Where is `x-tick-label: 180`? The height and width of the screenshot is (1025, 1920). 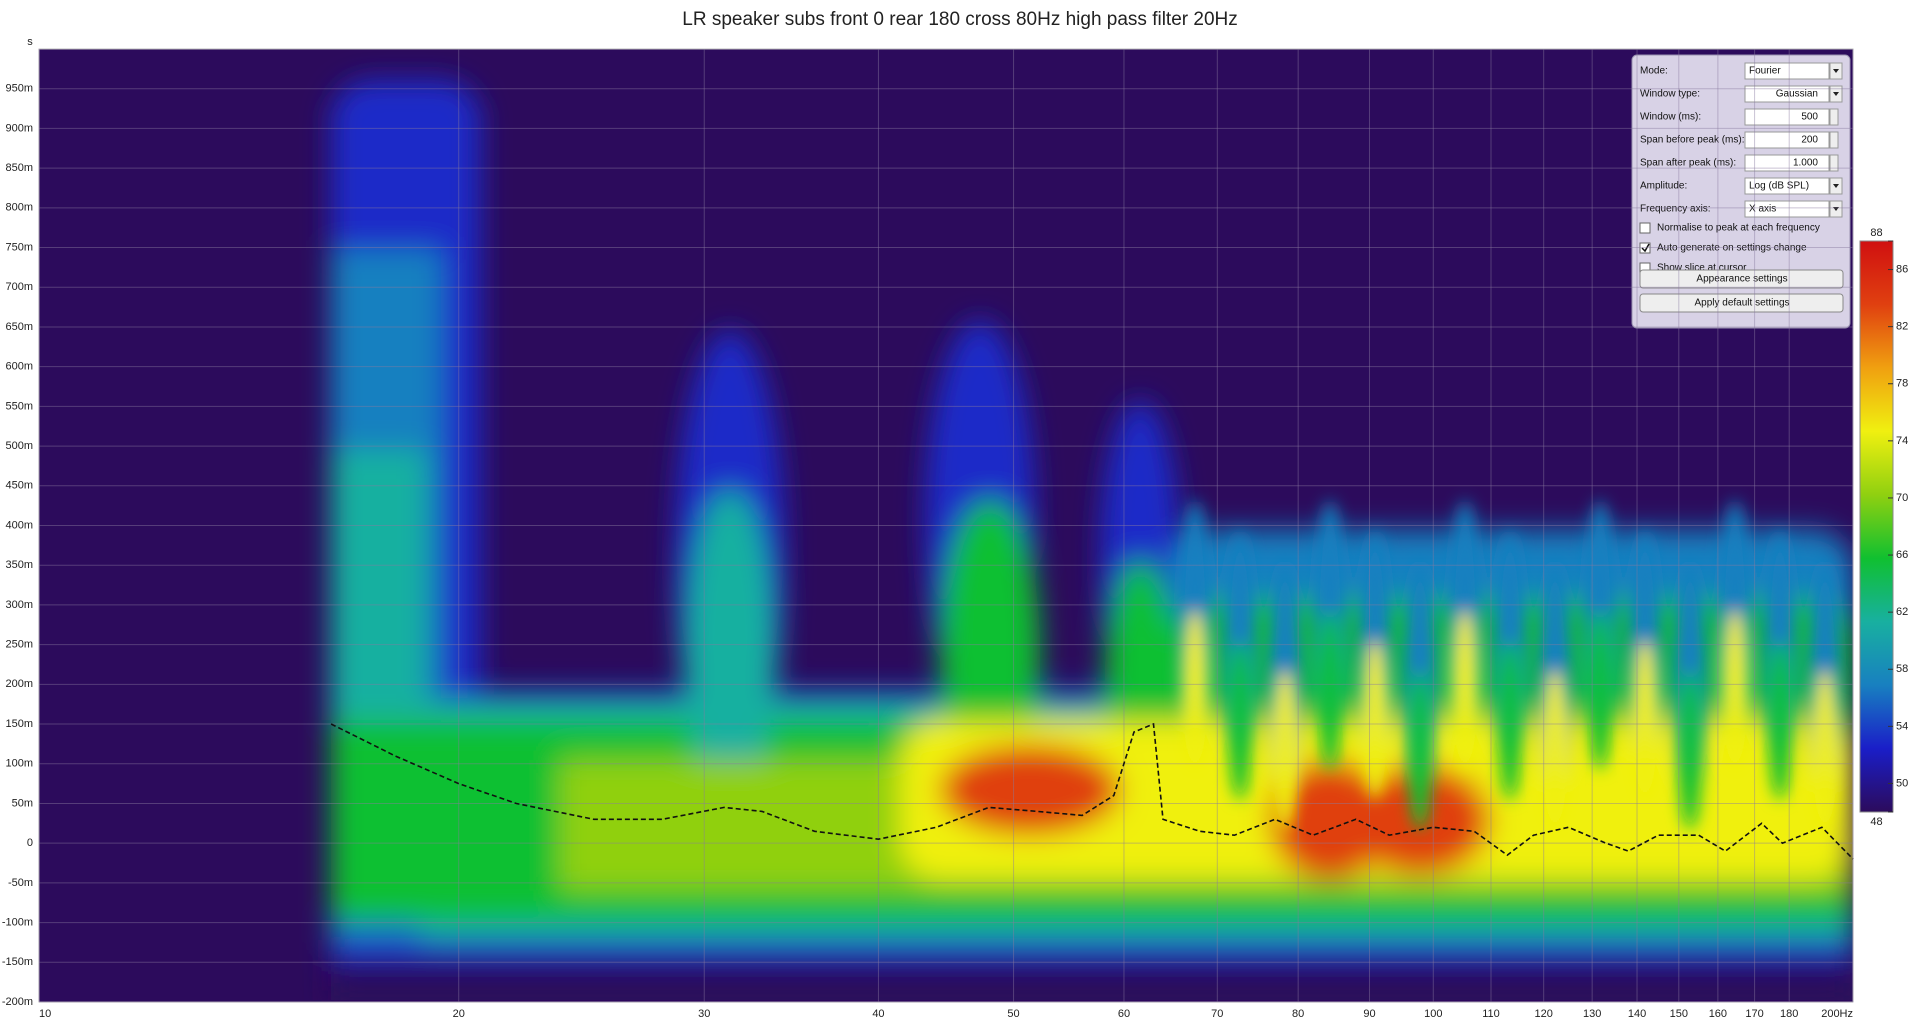
x-tick-label: 180 is located at coordinates (1789, 1014).